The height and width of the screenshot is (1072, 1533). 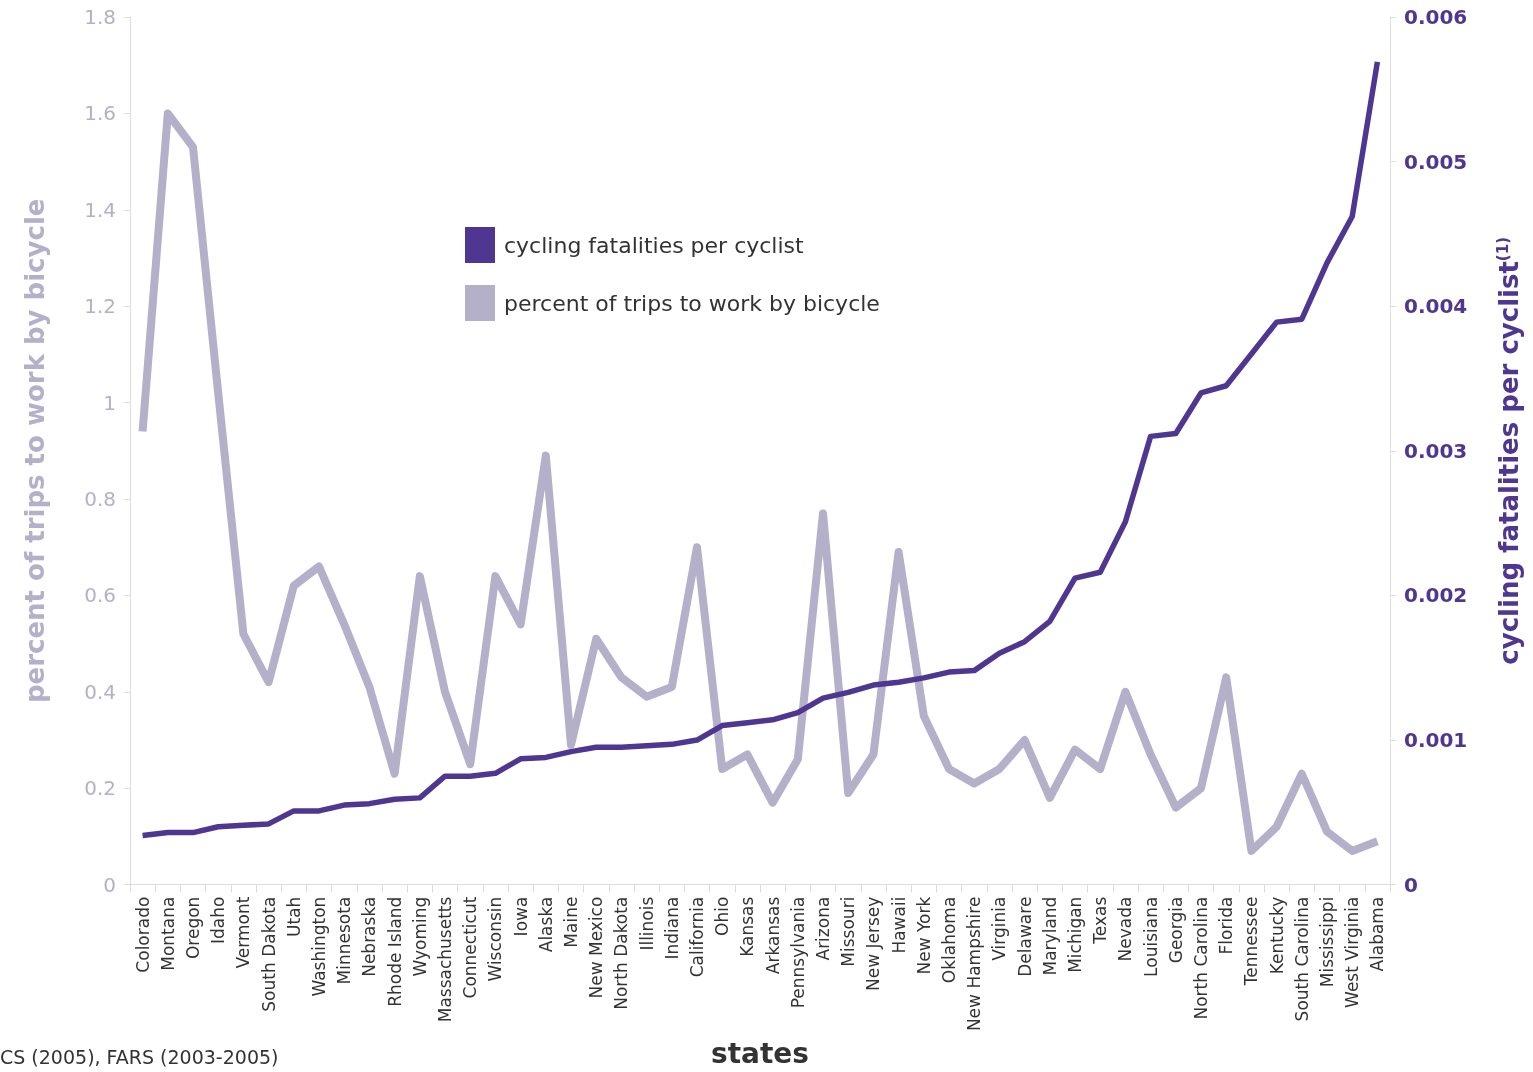 What do you see at coordinates (848, 931) in the screenshot?
I see `x-tick-label: Missouri` at bounding box center [848, 931].